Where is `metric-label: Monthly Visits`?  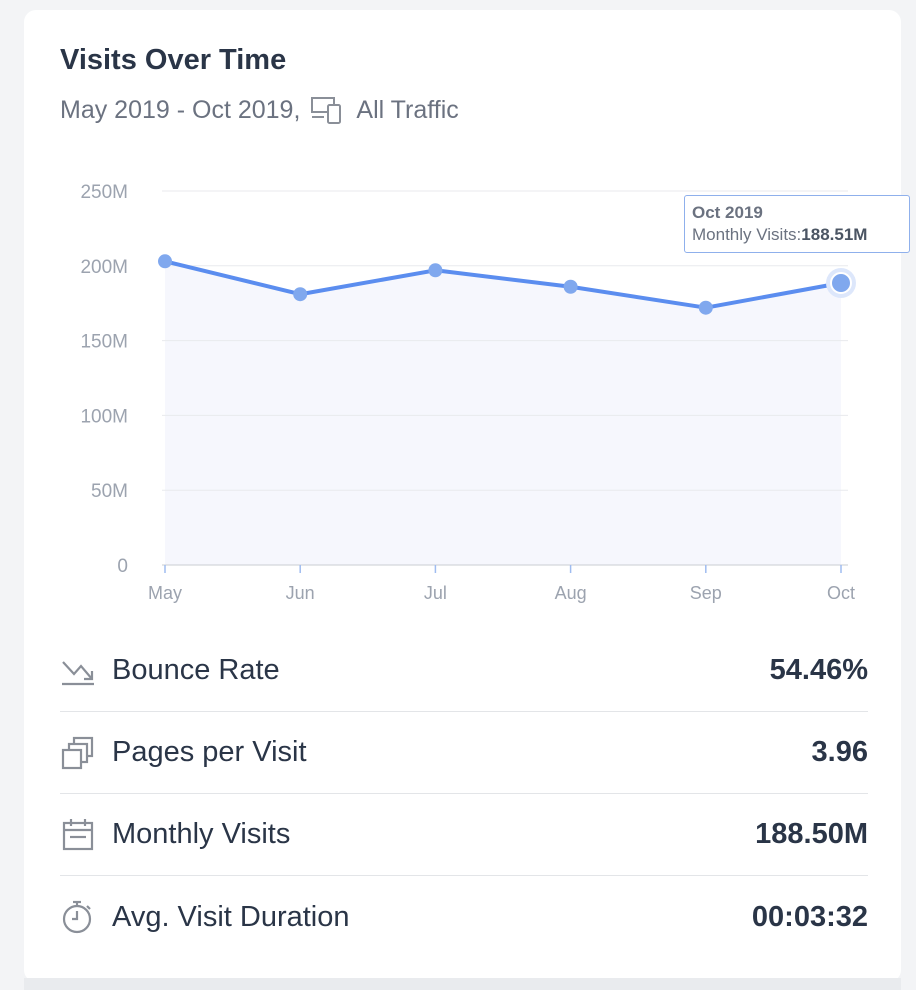 metric-label: Monthly Visits is located at coordinates (201, 834).